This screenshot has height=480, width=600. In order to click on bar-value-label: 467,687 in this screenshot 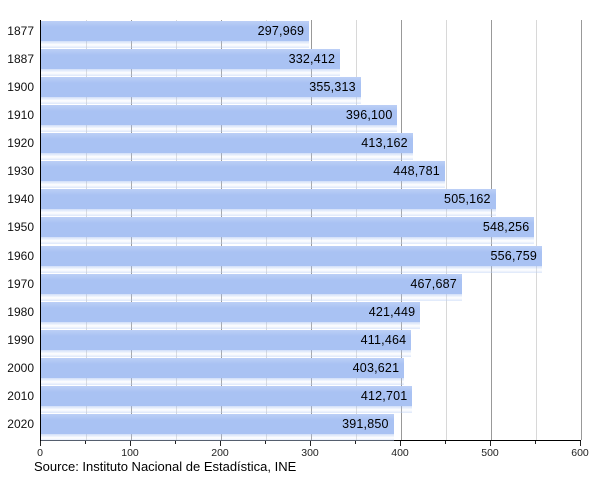, I will do `click(433, 284)`.